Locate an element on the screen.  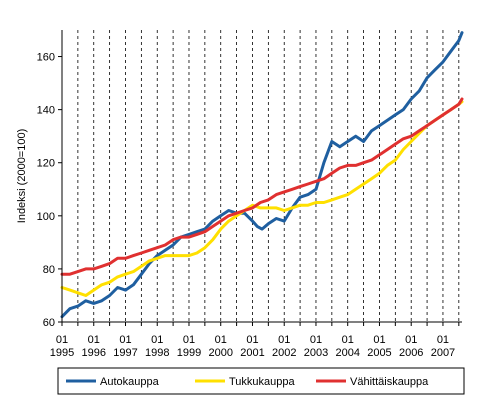
x-tick-label-year: 1996 is located at coordinates (94, 353).